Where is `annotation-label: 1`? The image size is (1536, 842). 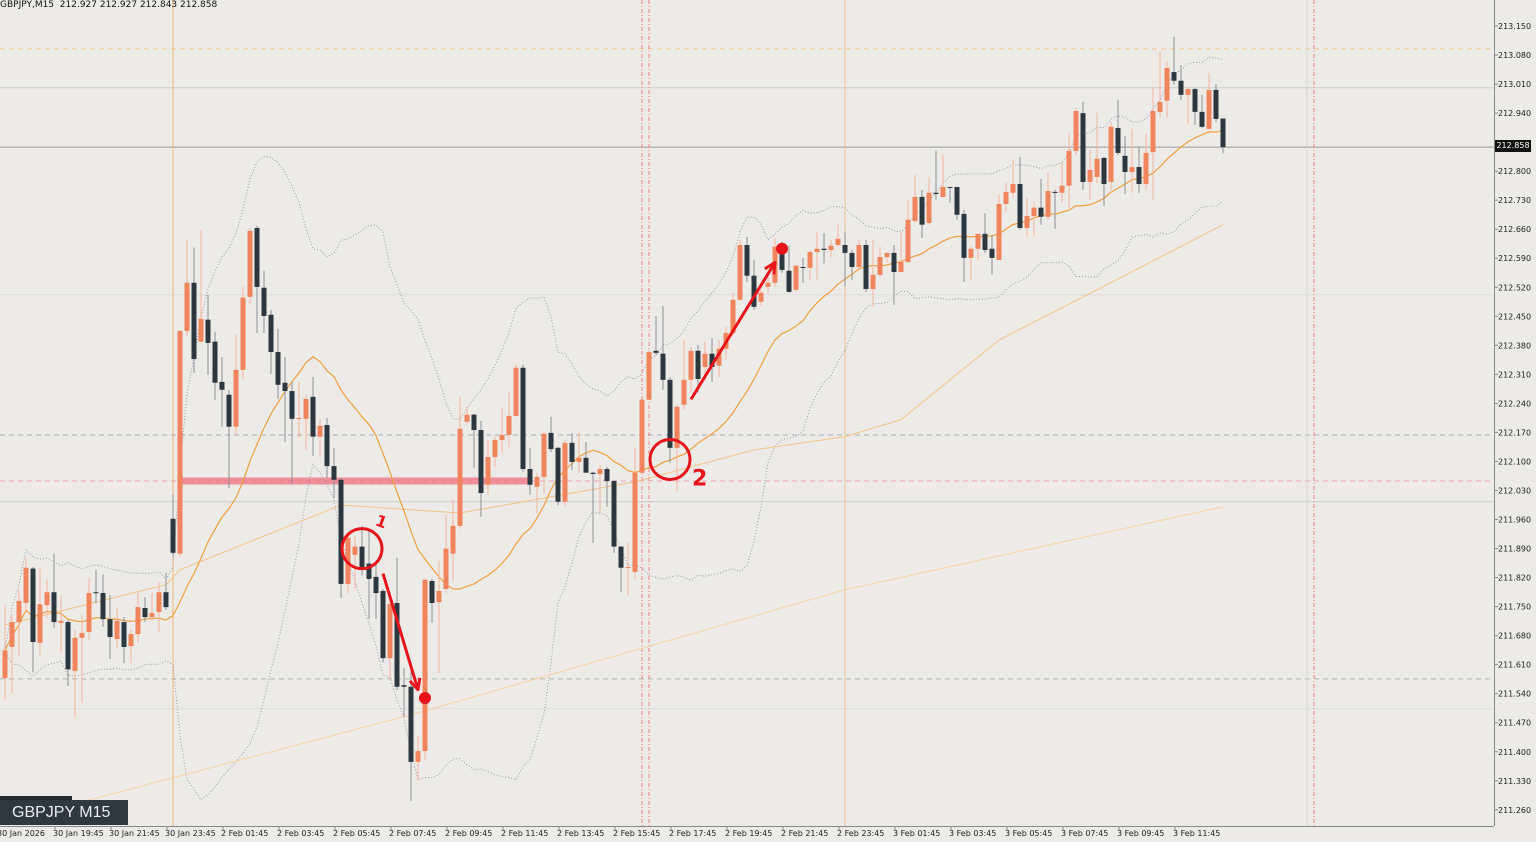
annotation-label: 1 is located at coordinates (381, 522).